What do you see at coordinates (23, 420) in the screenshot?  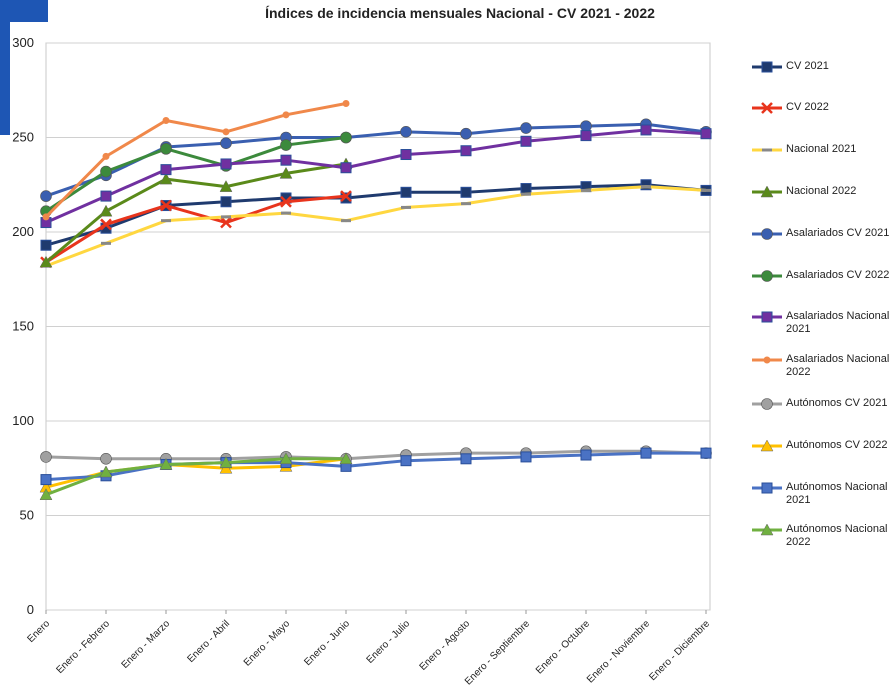 I see `y-tick-label: 100` at bounding box center [23, 420].